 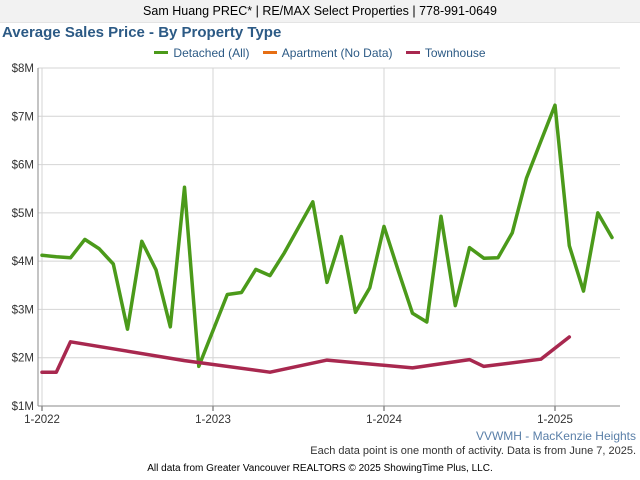 What do you see at coordinates (23, 69) in the screenshot?
I see `y-tick-label: $8M` at bounding box center [23, 69].